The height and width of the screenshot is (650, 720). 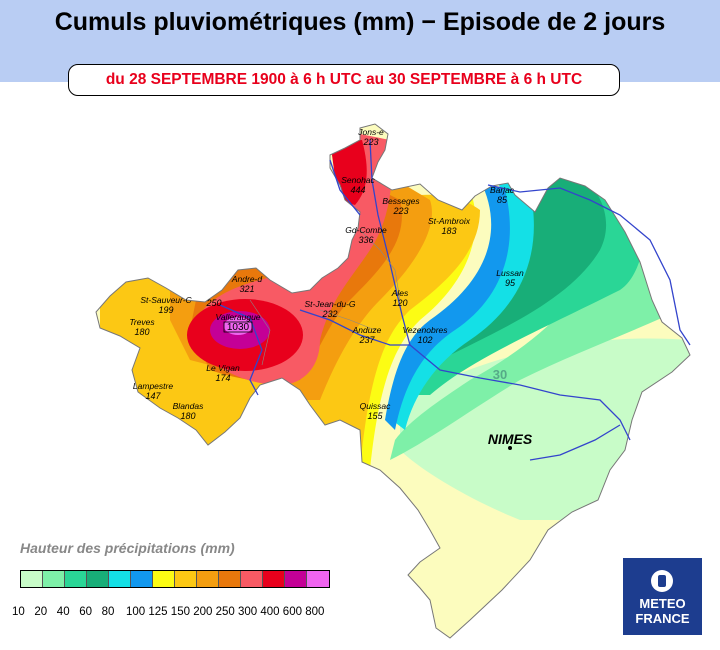 I want to click on station-value: 250, so click(x=213, y=303).